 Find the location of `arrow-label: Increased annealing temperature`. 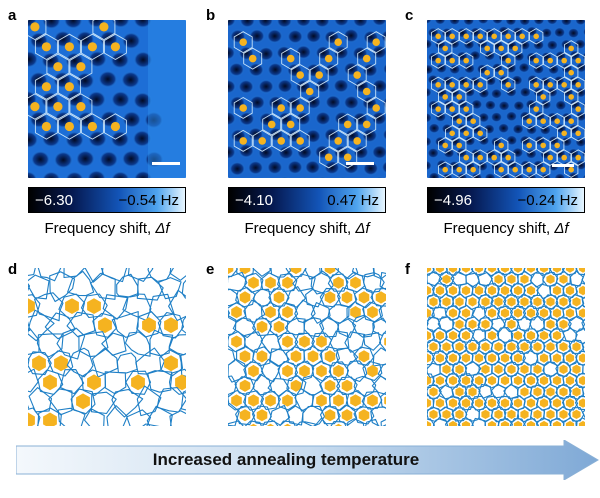

arrow-label: Increased annealing temperature is located at coordinates (286, 459).